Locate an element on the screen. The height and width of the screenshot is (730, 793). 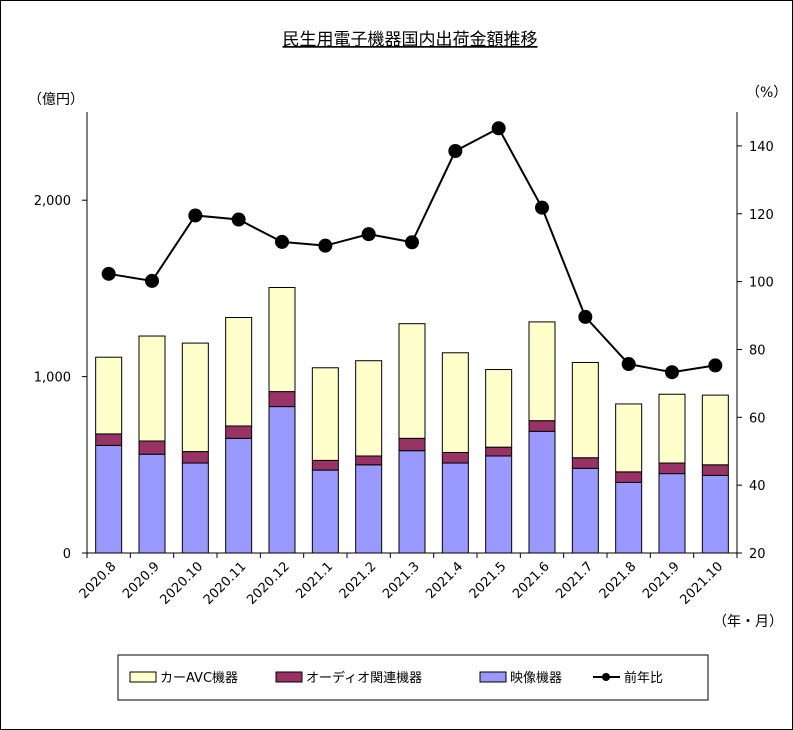
right-tick-label-40: 40 is located at coordinates (757, 486).